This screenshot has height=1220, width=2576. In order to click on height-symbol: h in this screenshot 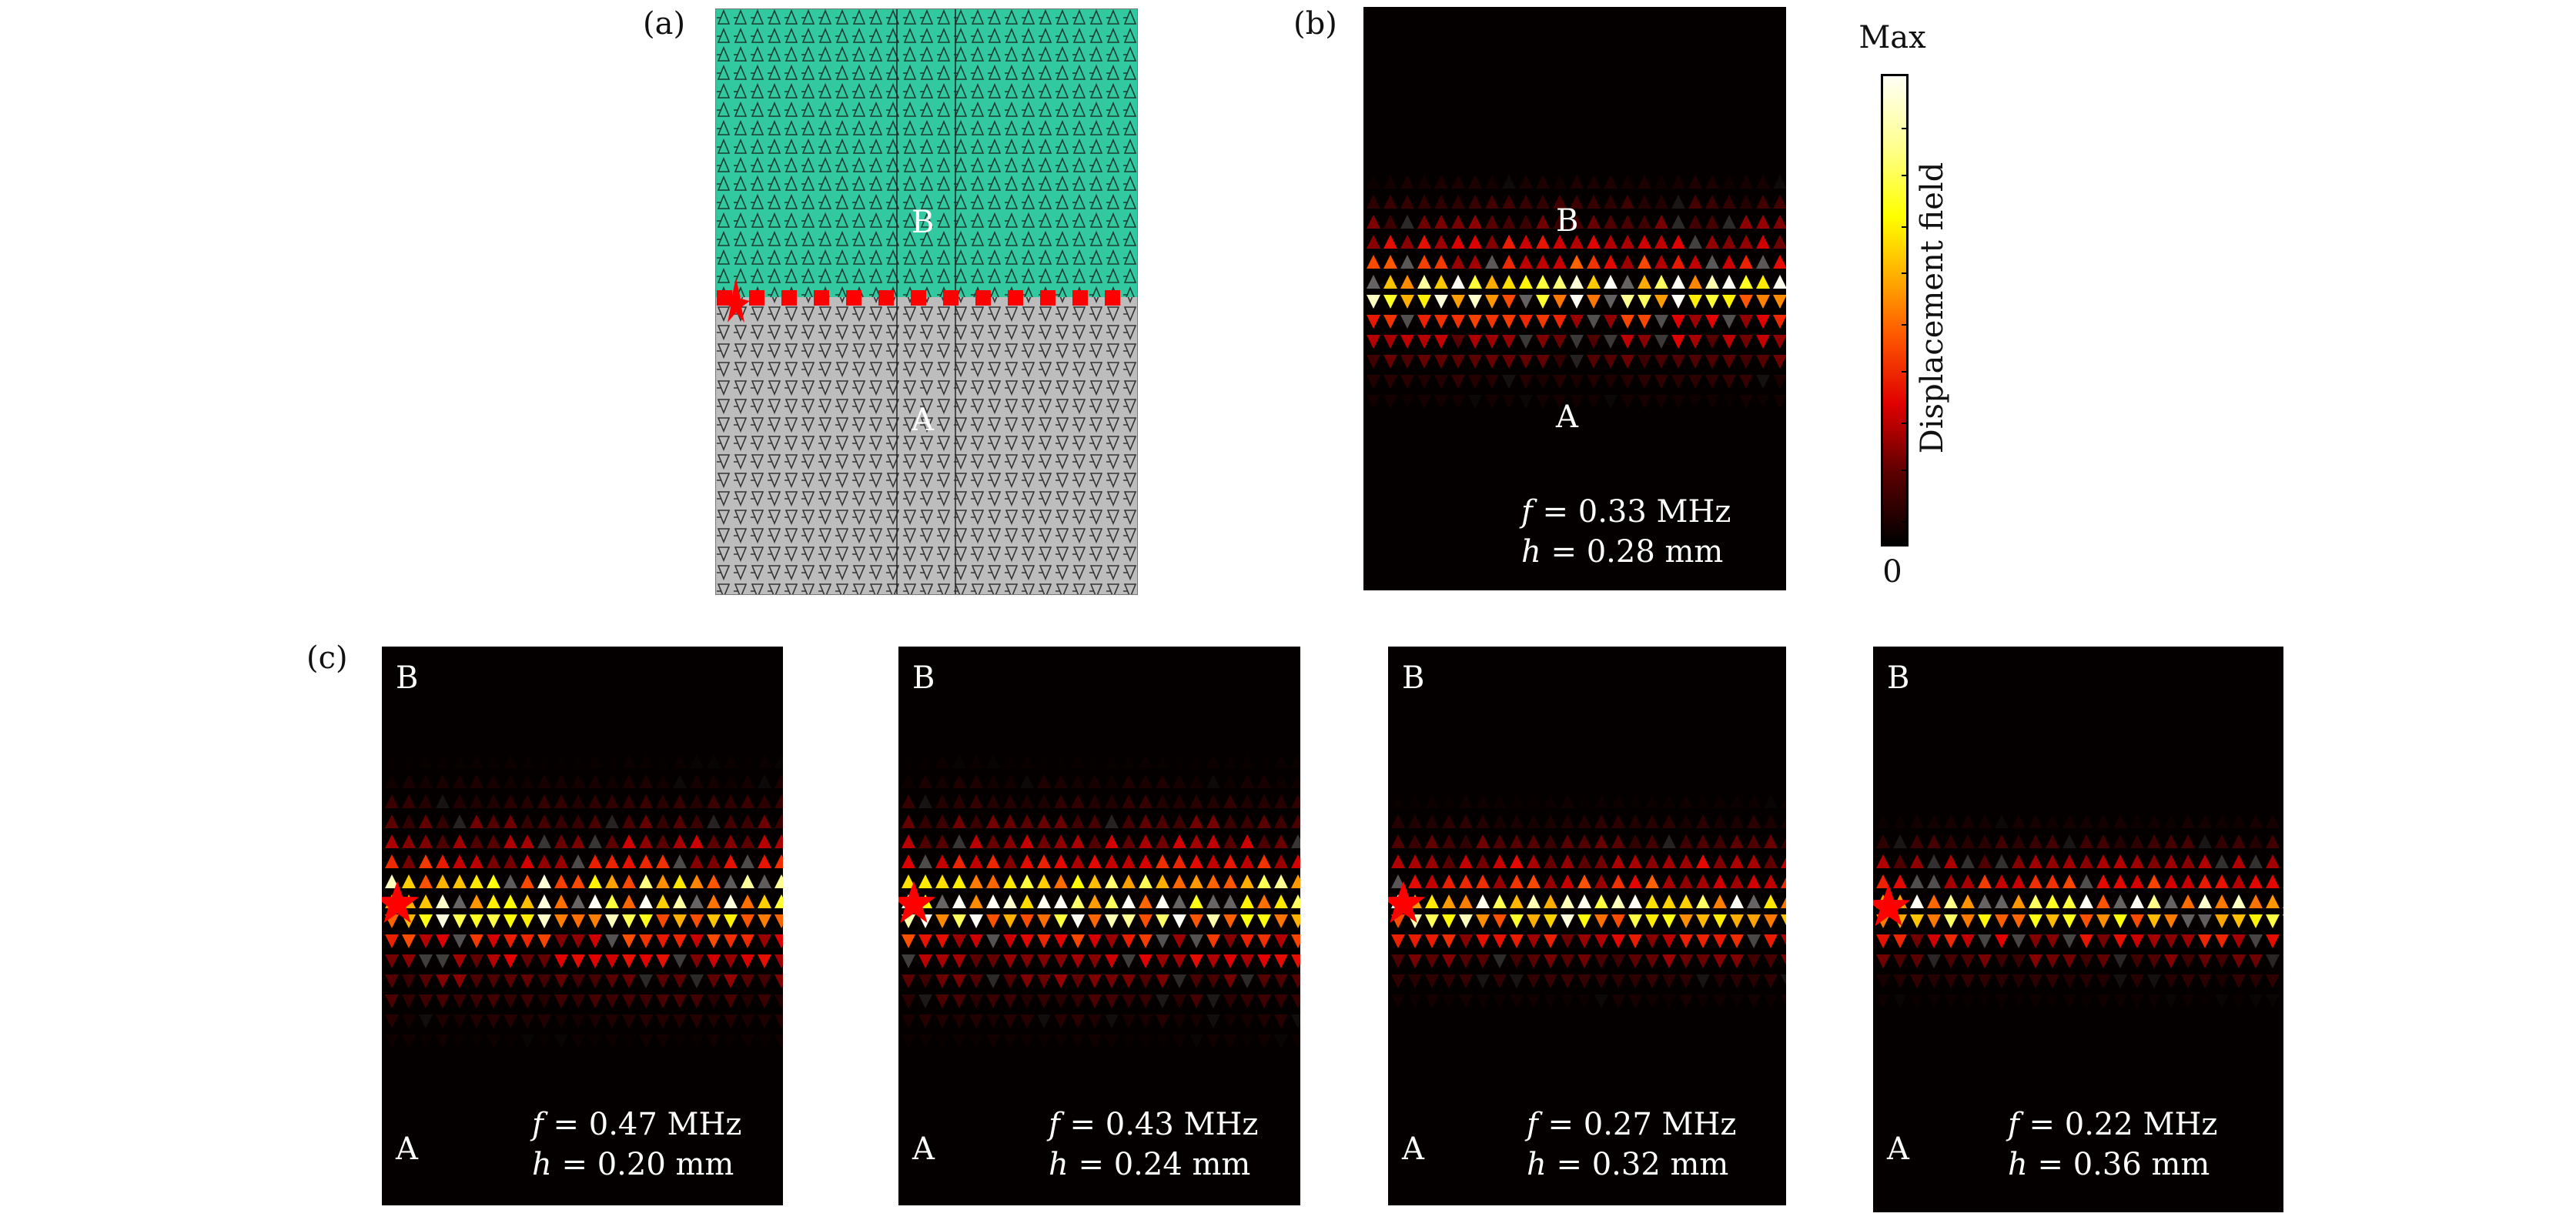, I will do `click(542, 1164)`.